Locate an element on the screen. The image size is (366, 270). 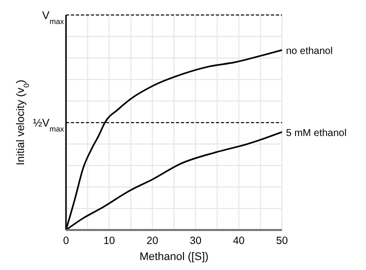
x-tick-label: 20 is located at coordinates (152, 241).